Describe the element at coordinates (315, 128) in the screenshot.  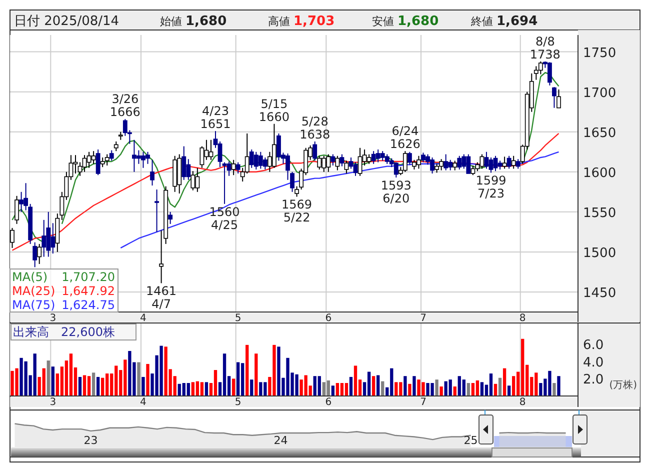
I see `text: 5/28 1638` at that location.